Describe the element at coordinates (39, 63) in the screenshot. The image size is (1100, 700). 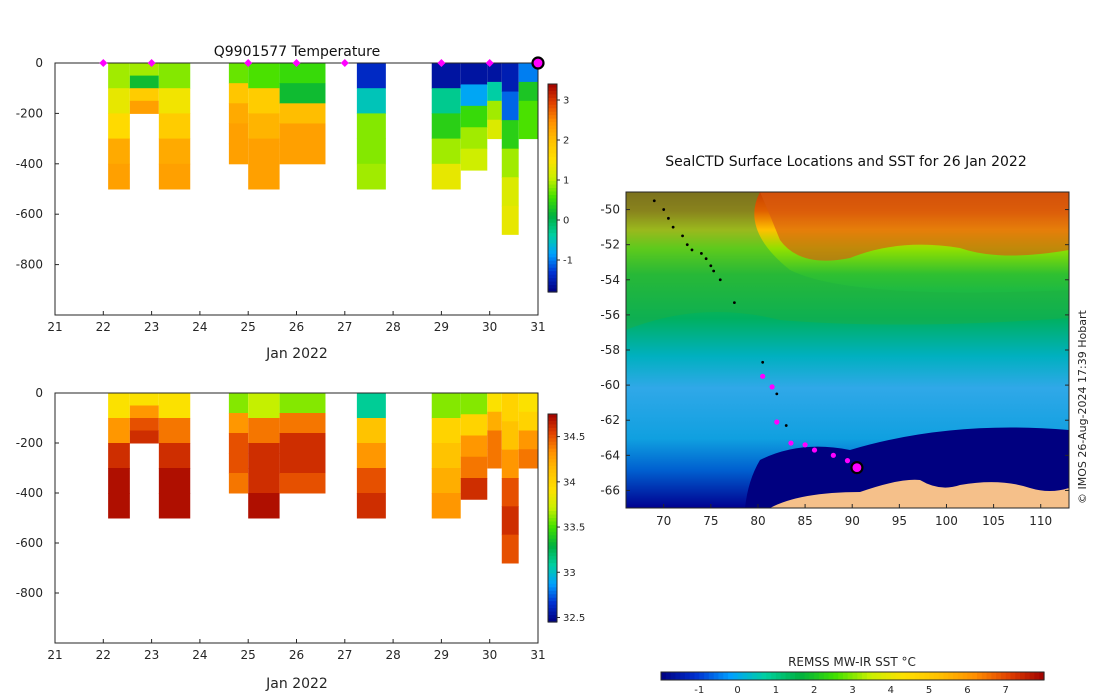
I see `y-tick-label: 0` at that location.